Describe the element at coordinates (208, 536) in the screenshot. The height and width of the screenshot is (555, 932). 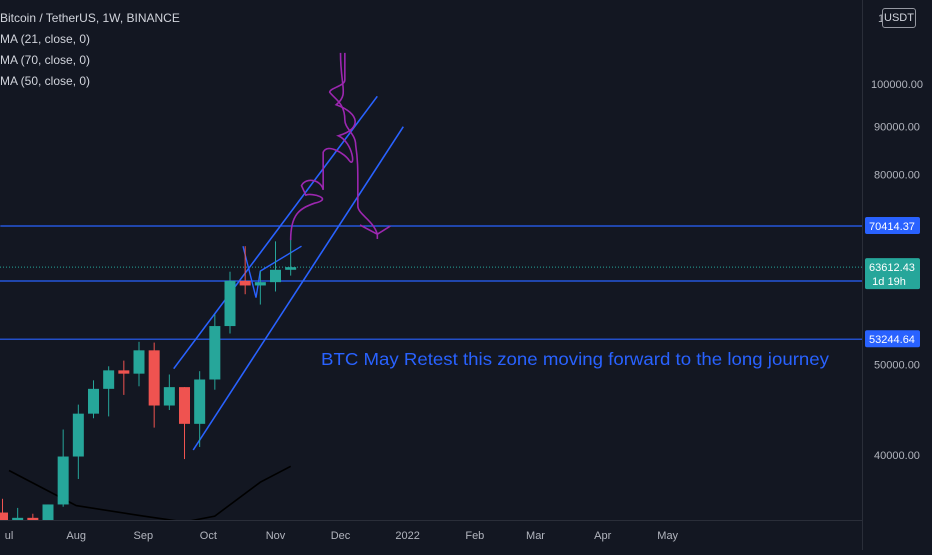
I see `x-tick-label-3: Oct` at that location.